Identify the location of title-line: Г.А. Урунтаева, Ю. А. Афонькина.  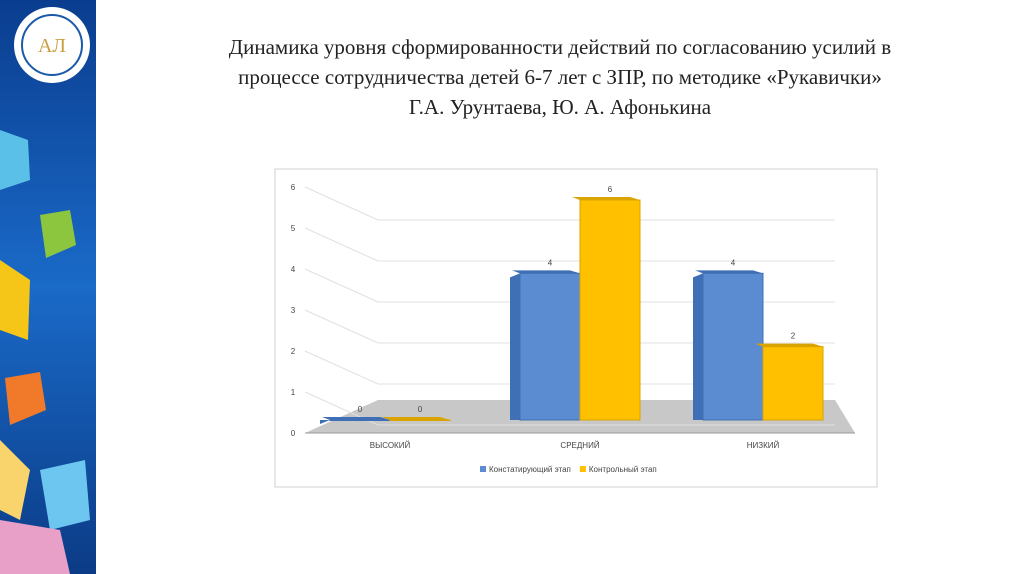
(560, 107).